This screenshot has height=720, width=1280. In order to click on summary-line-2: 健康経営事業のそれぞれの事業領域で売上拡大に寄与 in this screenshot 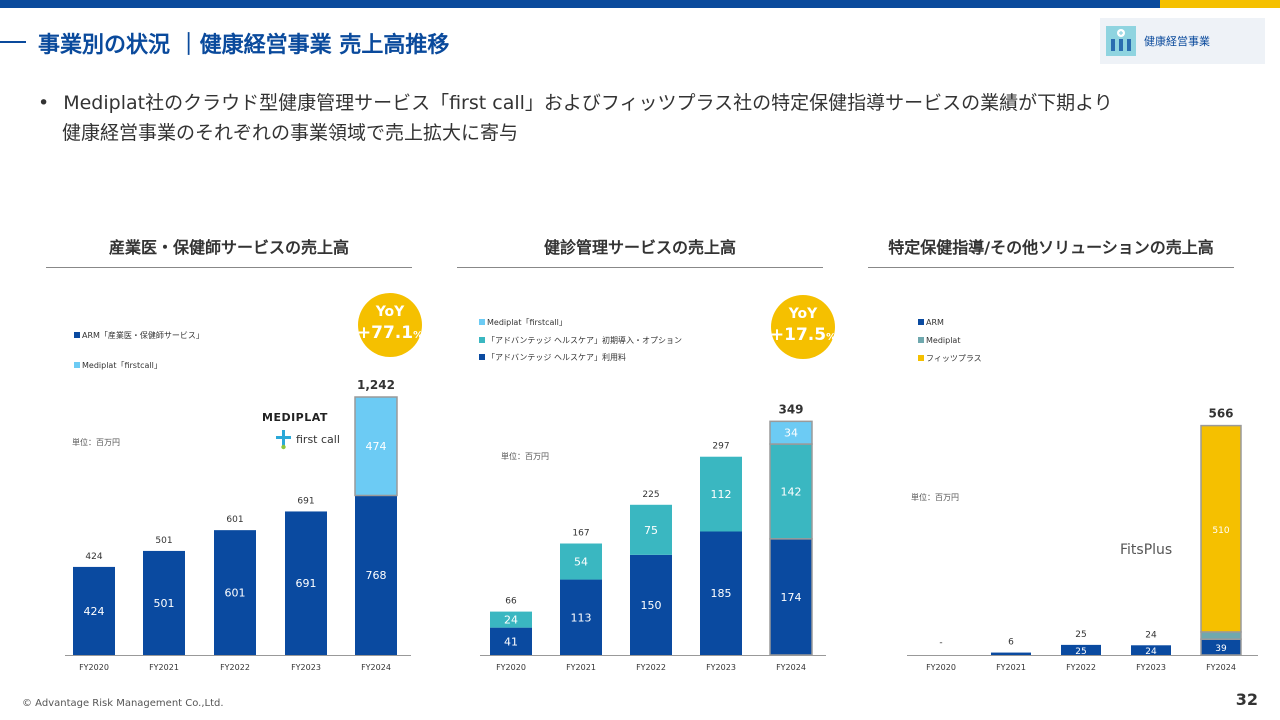, I will do `click(290, 133)`.